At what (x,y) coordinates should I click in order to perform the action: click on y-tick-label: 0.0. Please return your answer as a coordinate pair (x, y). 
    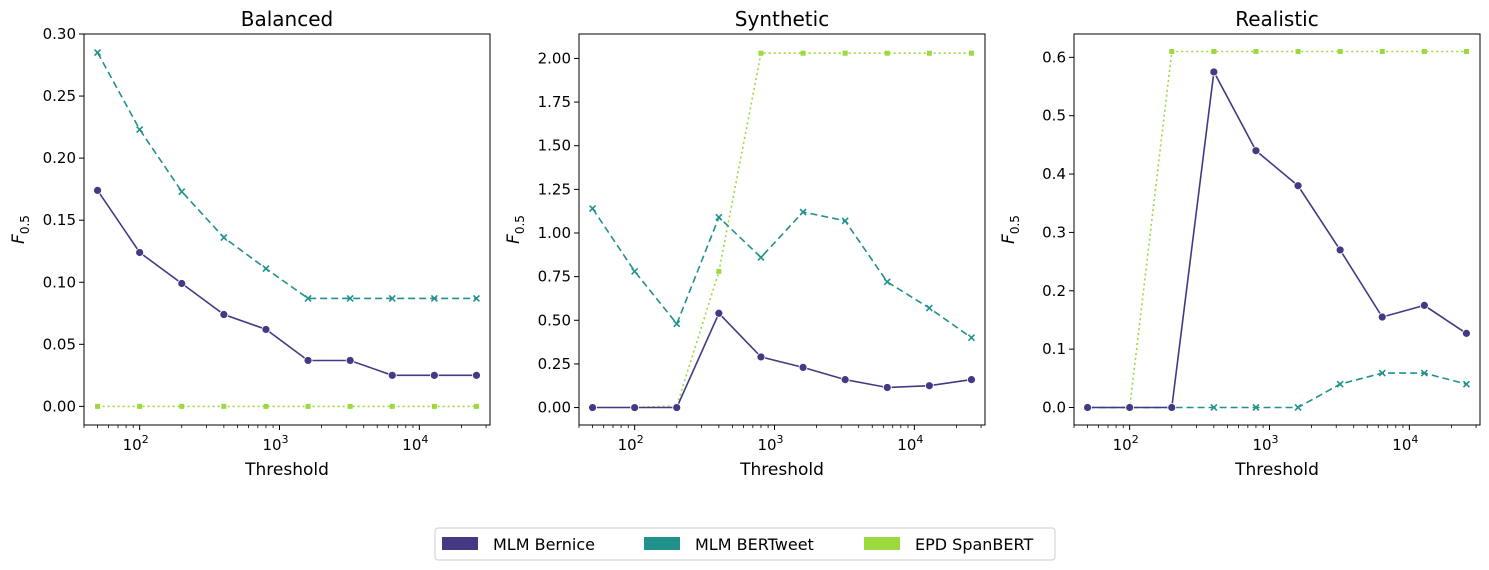
    Looking at the image, I should click on (1054, 407).